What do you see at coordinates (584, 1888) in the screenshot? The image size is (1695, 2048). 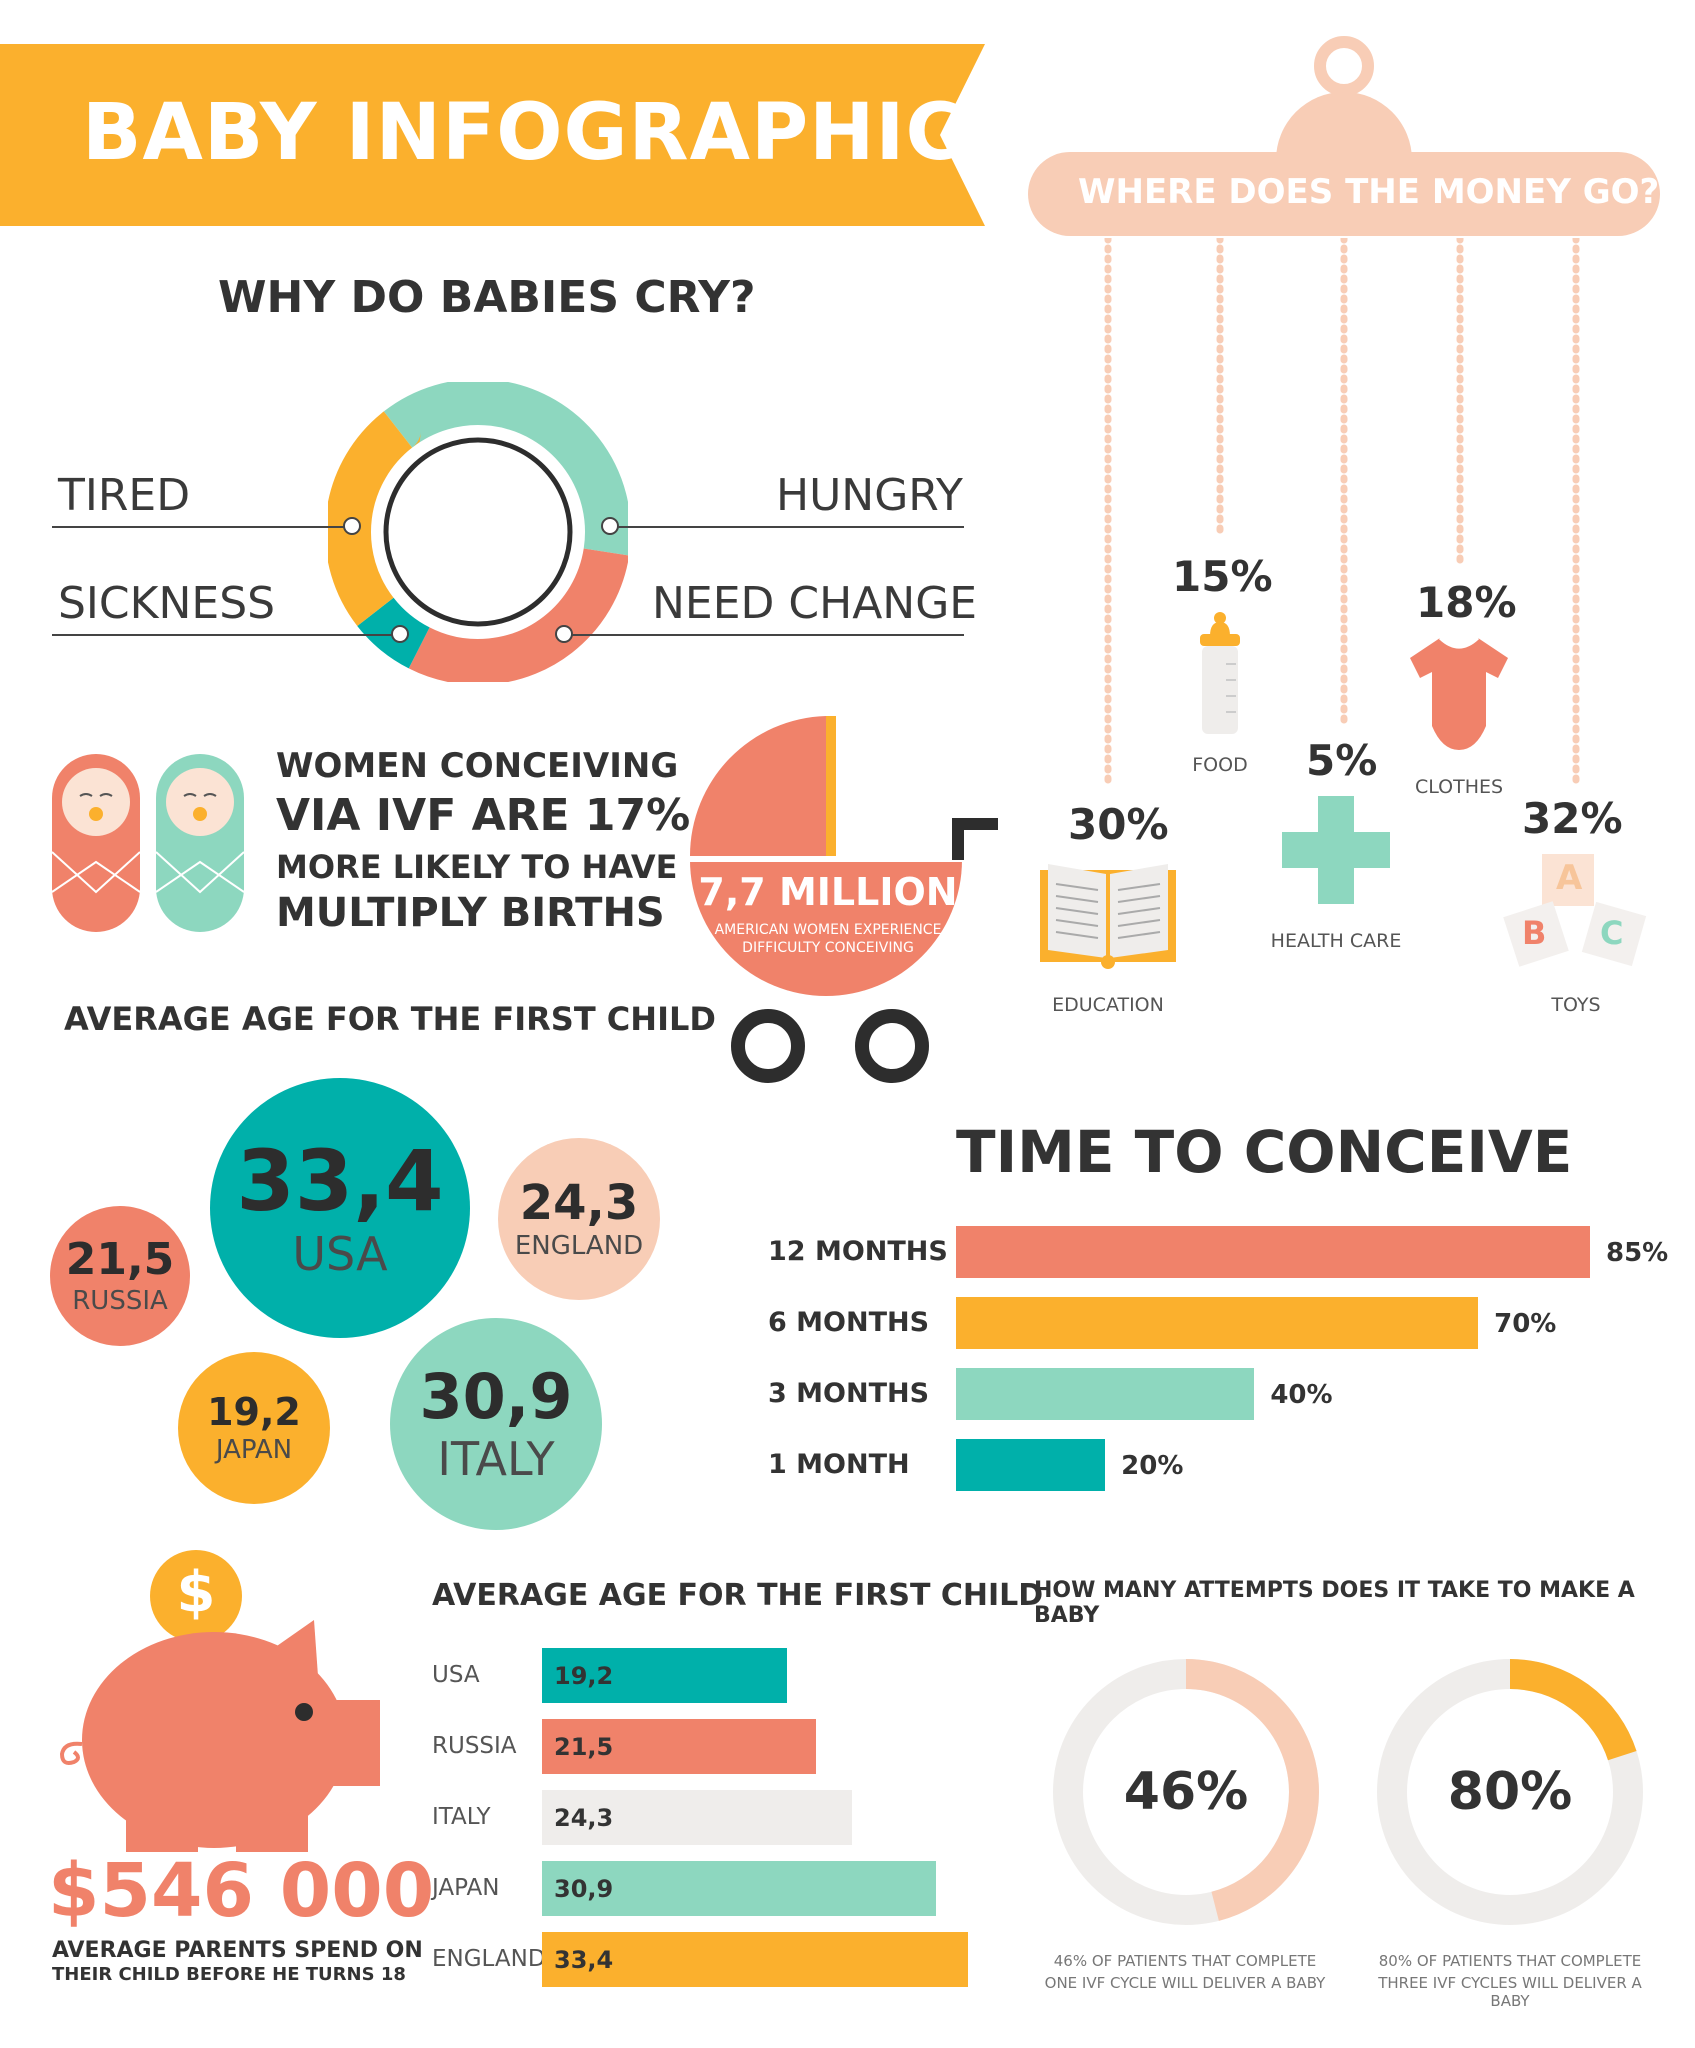 I see `age-value-label: 30,9` at bounding box center [584, 1888].